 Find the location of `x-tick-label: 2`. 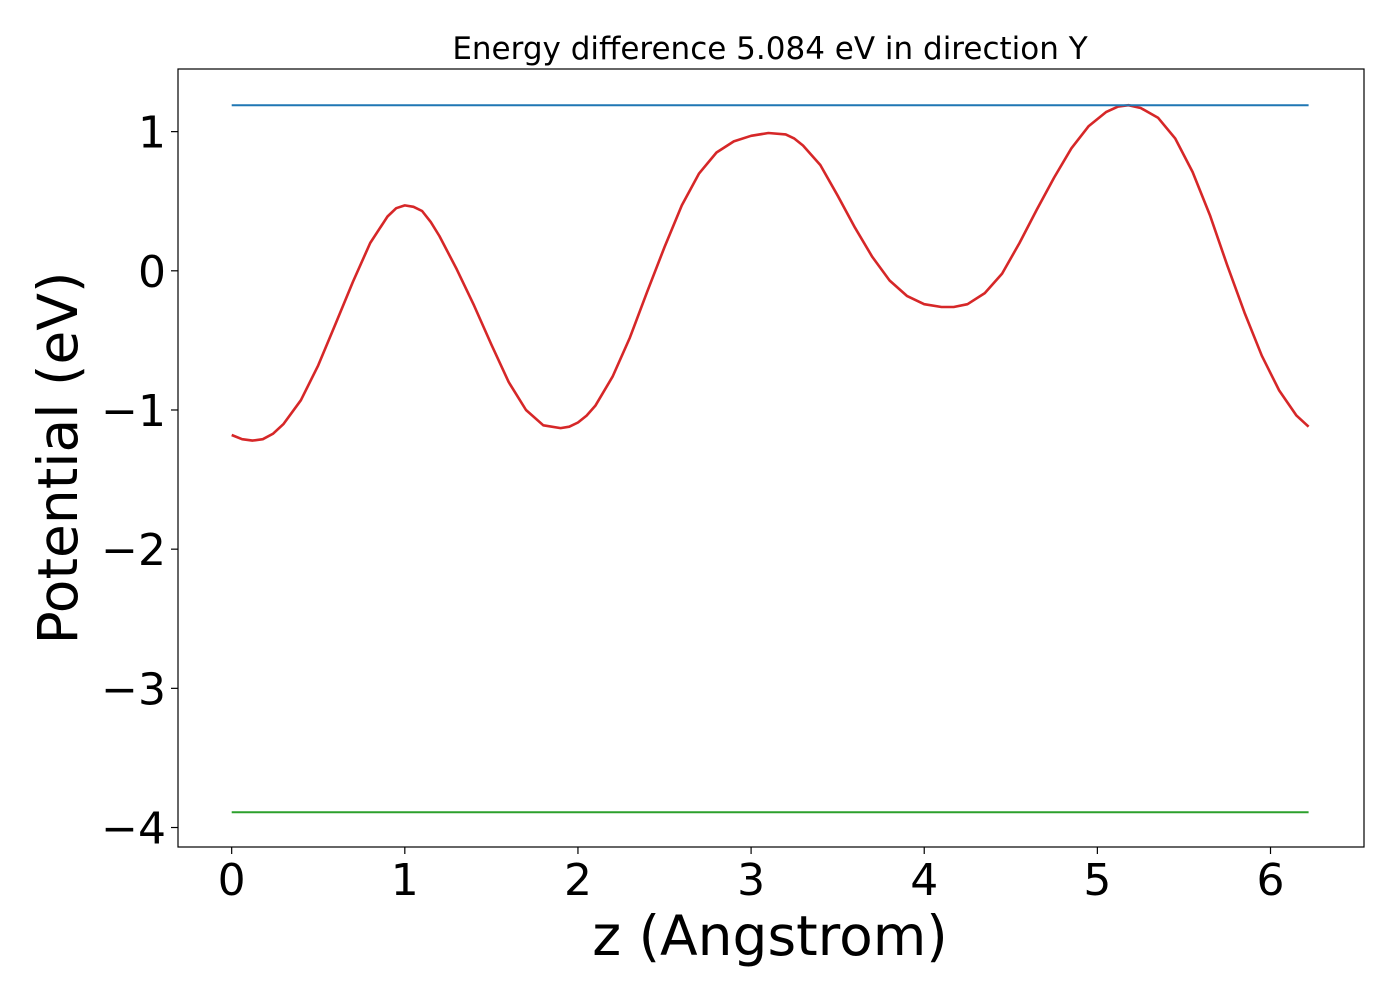

x-tick-label: 2 is located at coordinates (578, 880).